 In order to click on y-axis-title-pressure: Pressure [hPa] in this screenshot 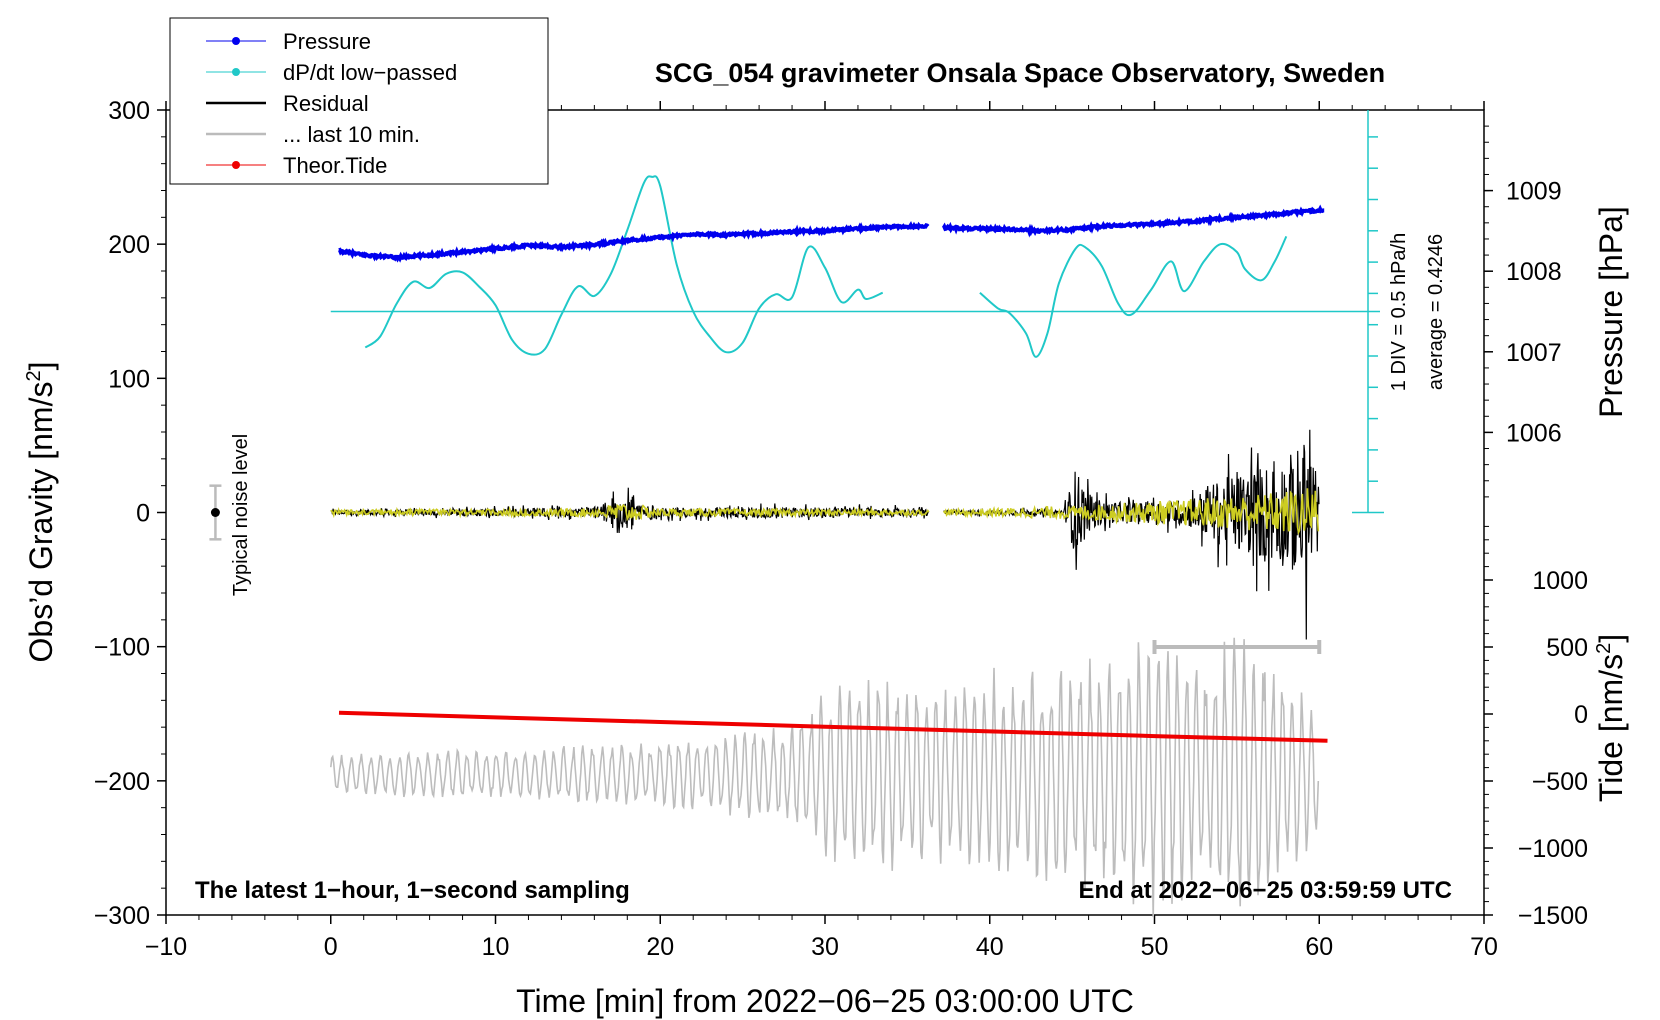, I will do `click(1611, 312)`.